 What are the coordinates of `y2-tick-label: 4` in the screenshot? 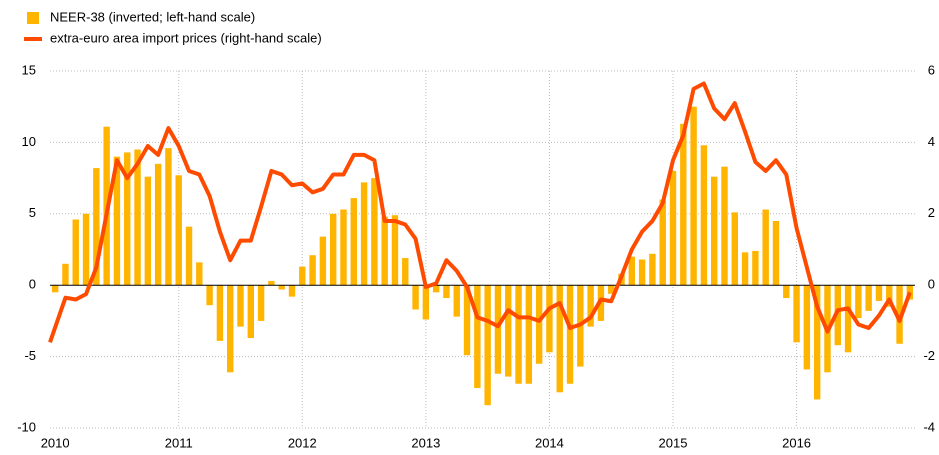 It's located at (931, 141).